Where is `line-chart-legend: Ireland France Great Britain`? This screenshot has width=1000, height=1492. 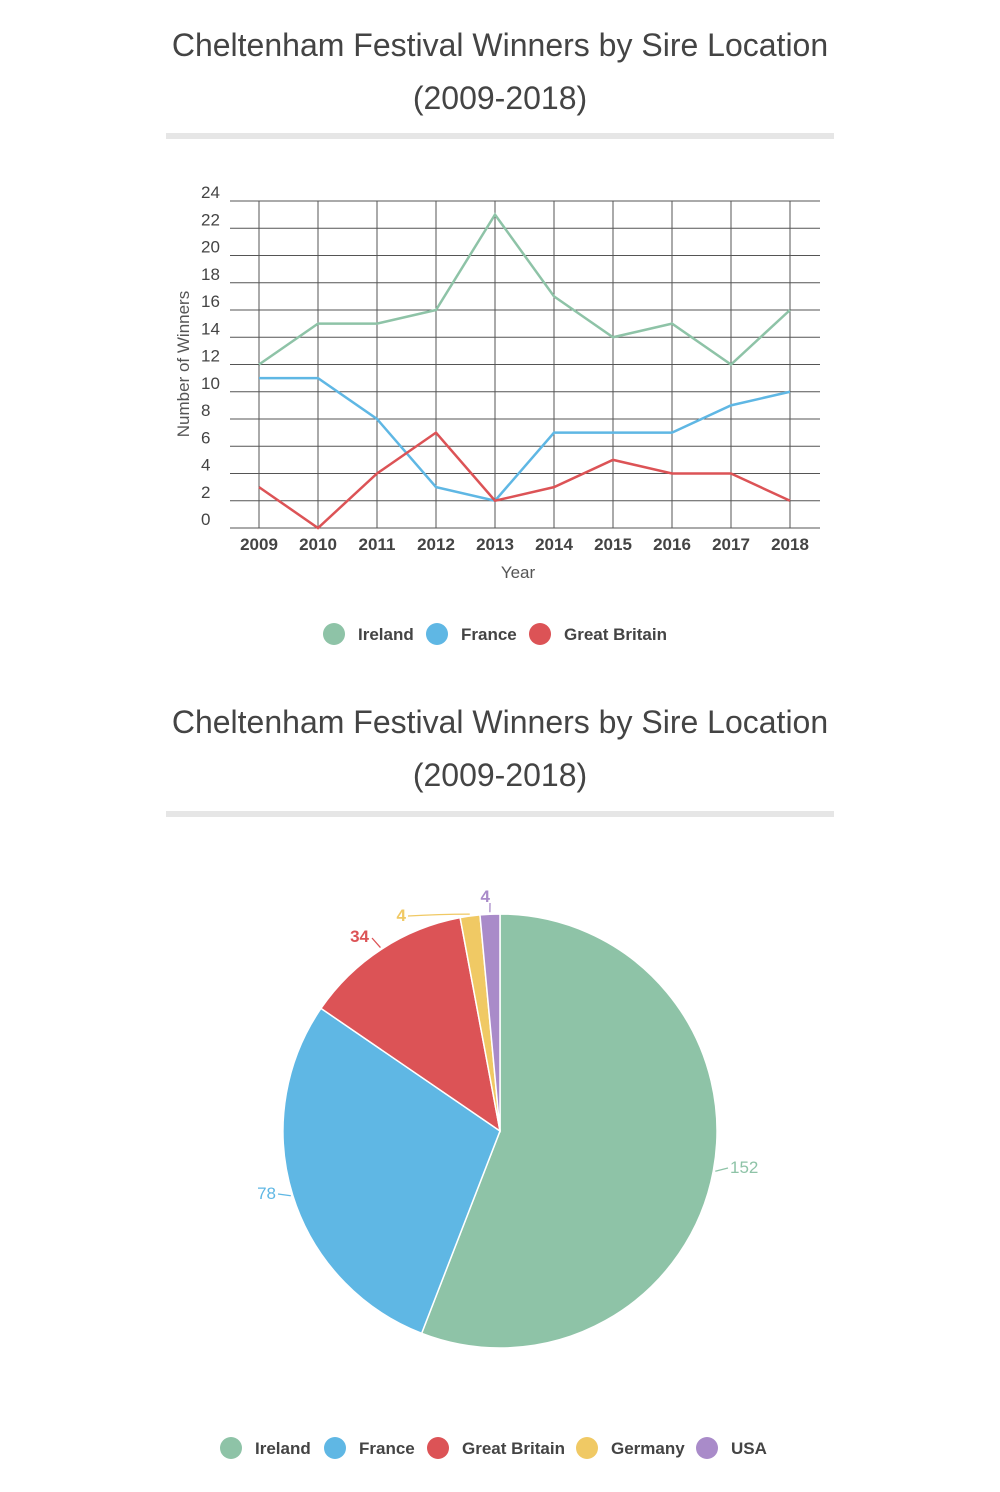
line-chart-legend: Ireland France Great Britain is located at coordinates (495, 634).